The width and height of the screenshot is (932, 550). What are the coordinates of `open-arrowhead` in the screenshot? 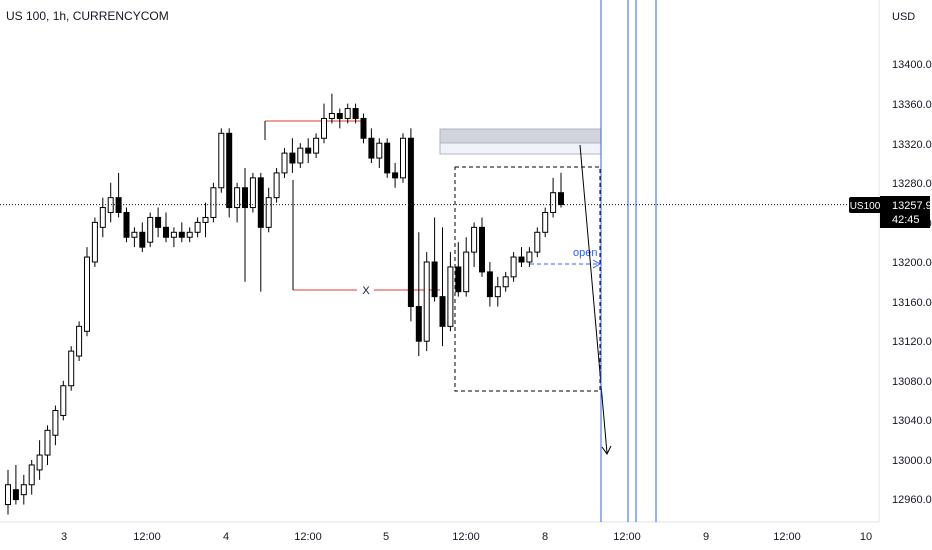 It's located at (597, 264).